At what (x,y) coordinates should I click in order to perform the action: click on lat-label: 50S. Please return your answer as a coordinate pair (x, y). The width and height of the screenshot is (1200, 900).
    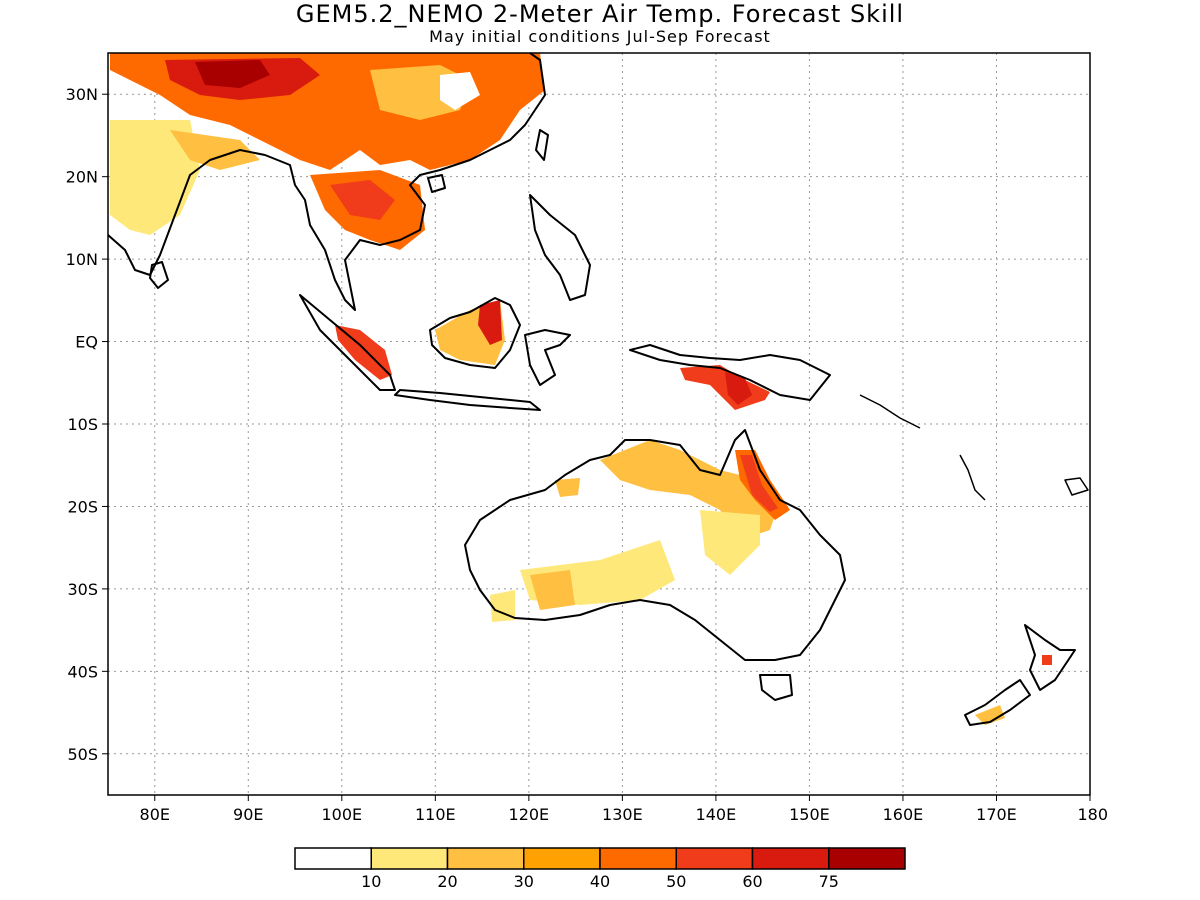
    Looking at the image, I should click on (82, 754).